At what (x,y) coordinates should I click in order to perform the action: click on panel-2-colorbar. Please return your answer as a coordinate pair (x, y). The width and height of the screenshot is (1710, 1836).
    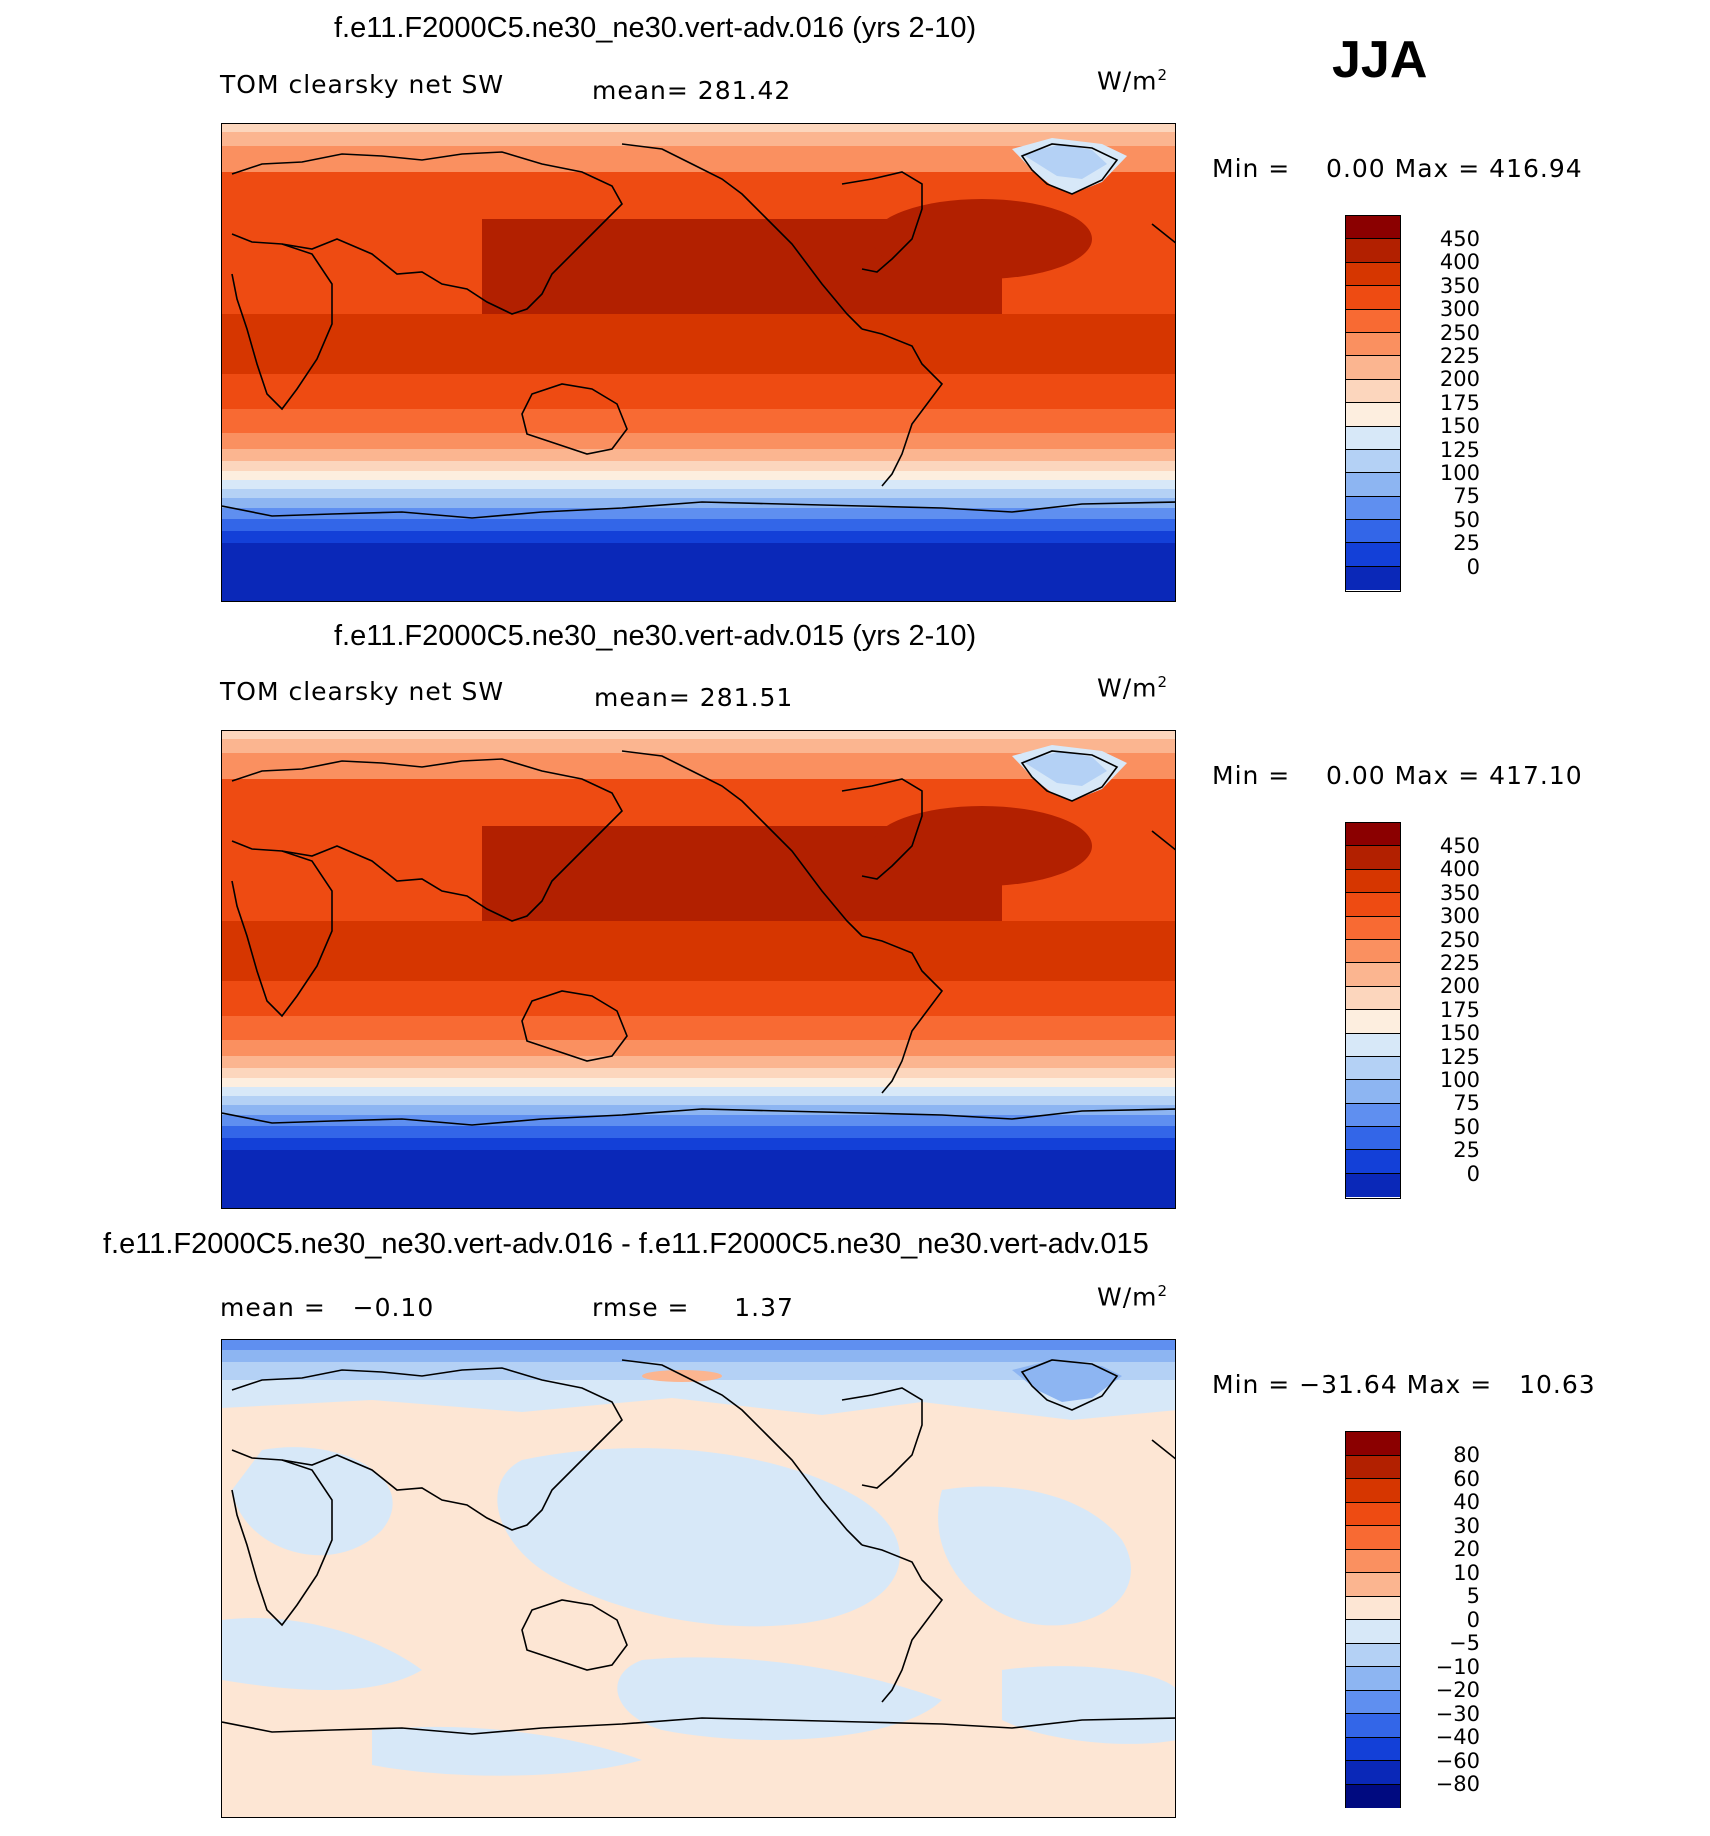
    Looking at the image, I should click on (1373, 1010).